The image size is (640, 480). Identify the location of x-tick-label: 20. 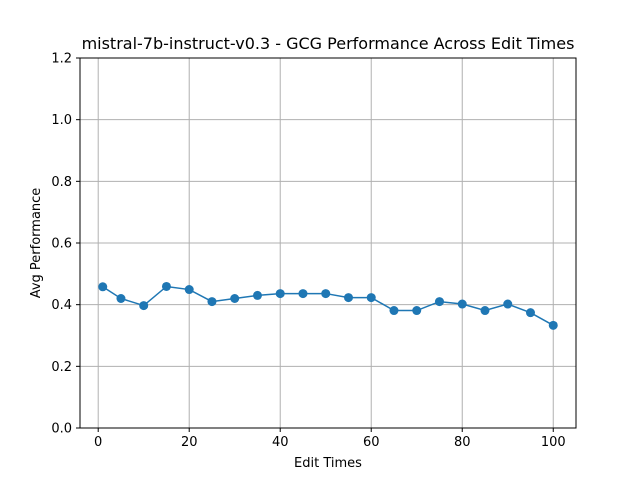
(189, 442).